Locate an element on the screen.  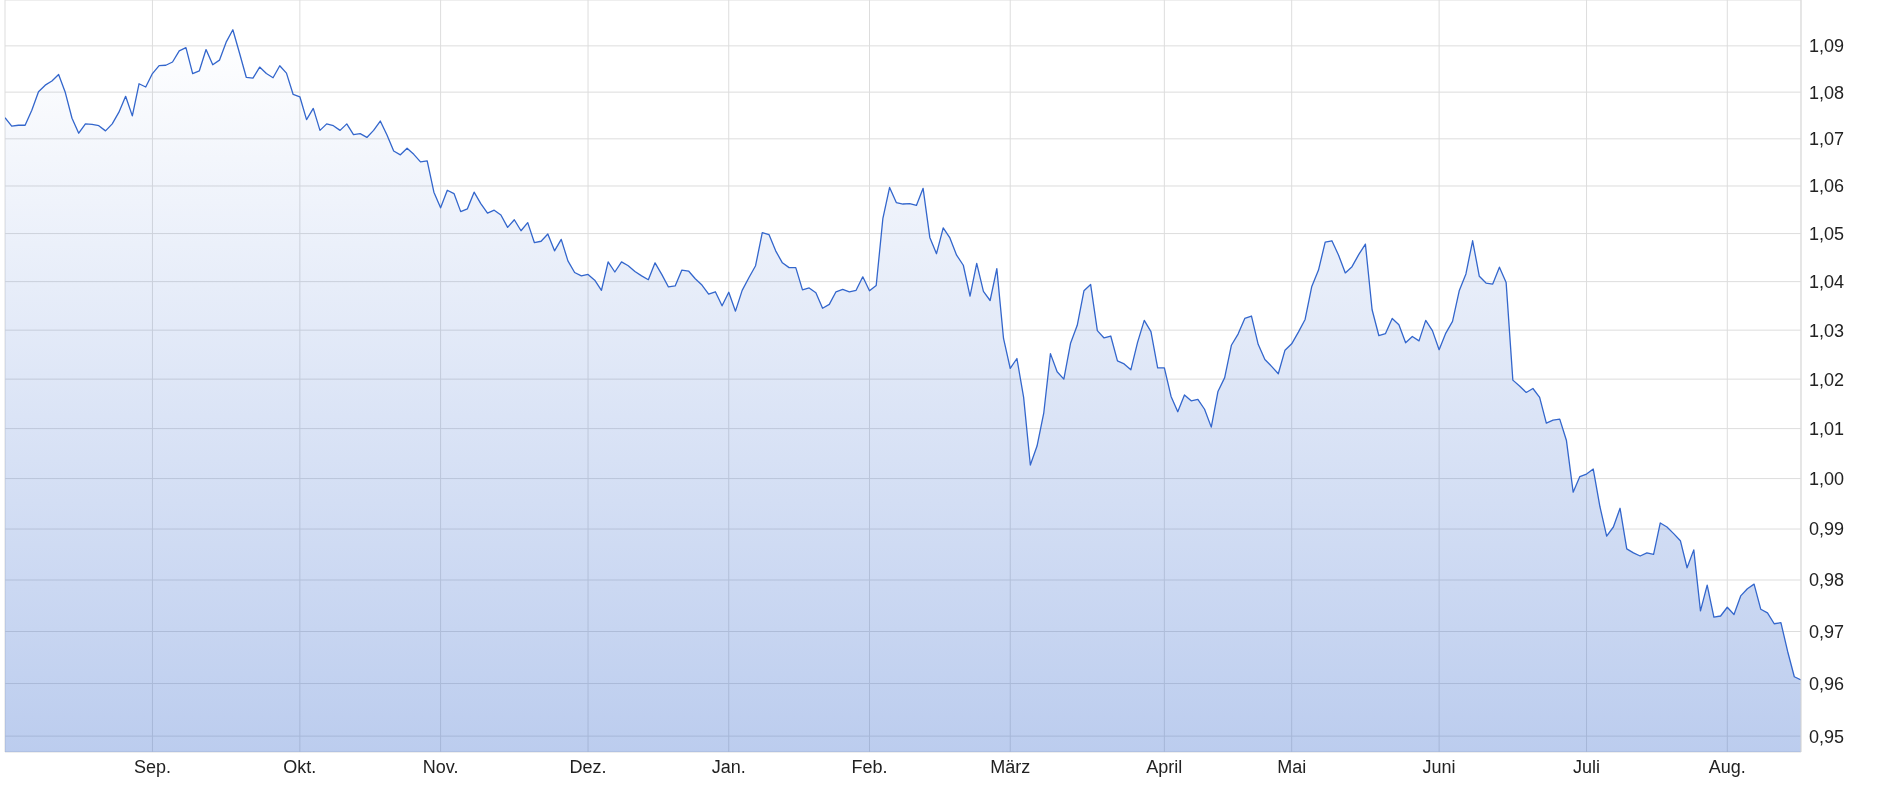
y-tick-label: 1,06 is located at coordinates (1827, 186).